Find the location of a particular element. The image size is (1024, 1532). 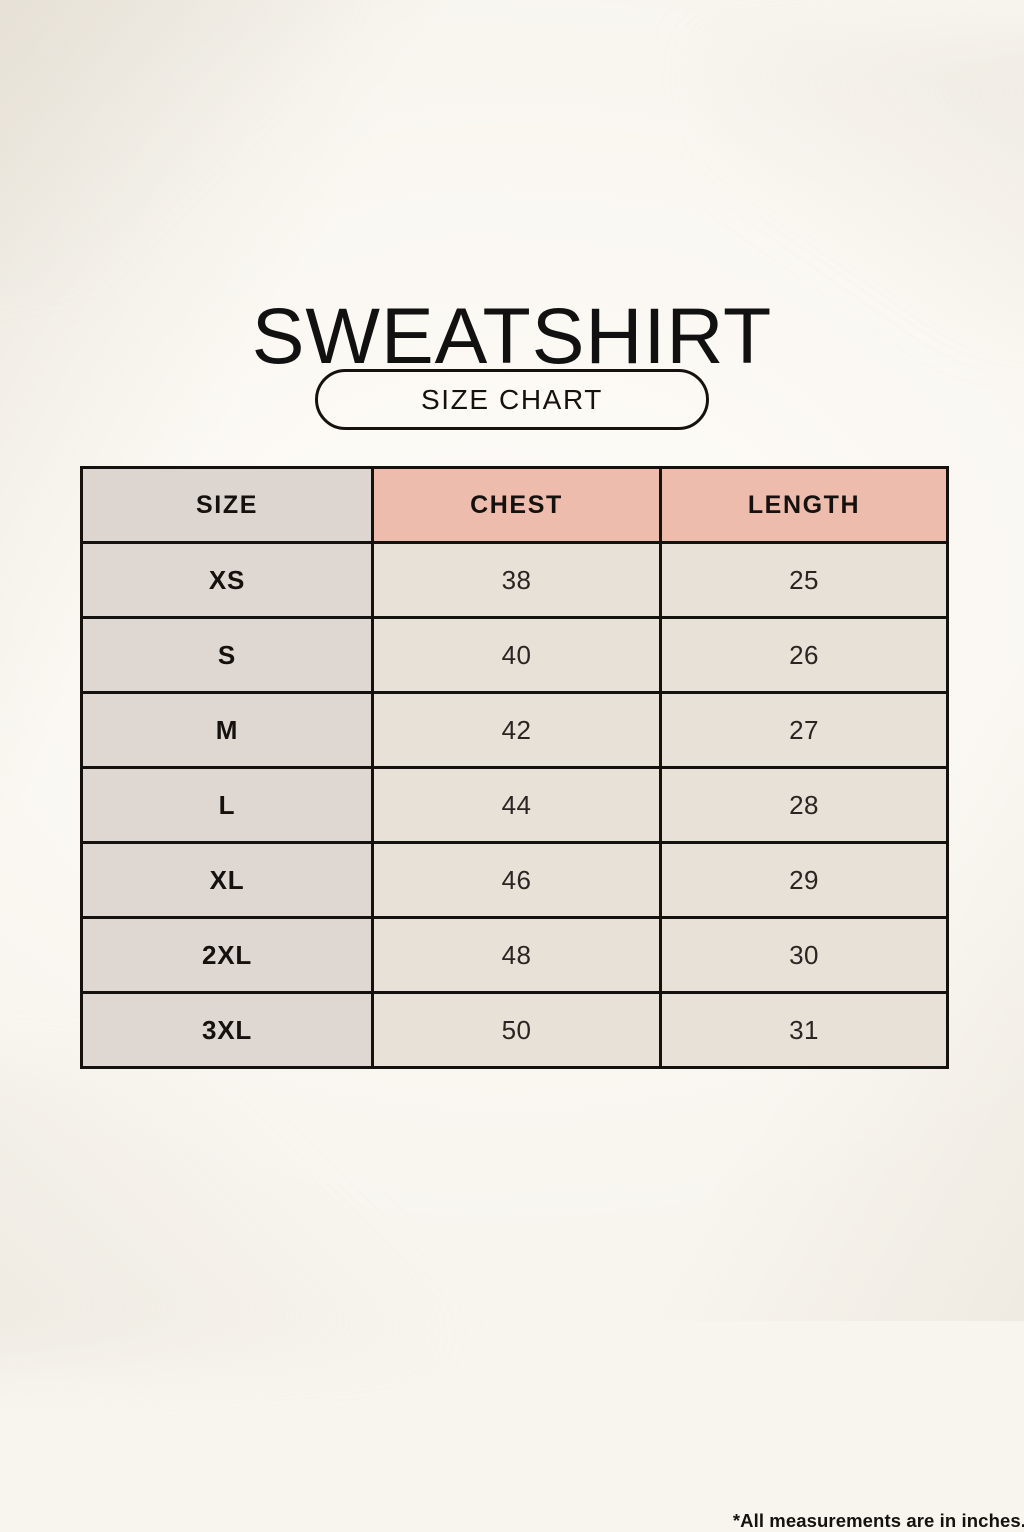

cell-size: 3XL is located at coordinates (227, 1030).